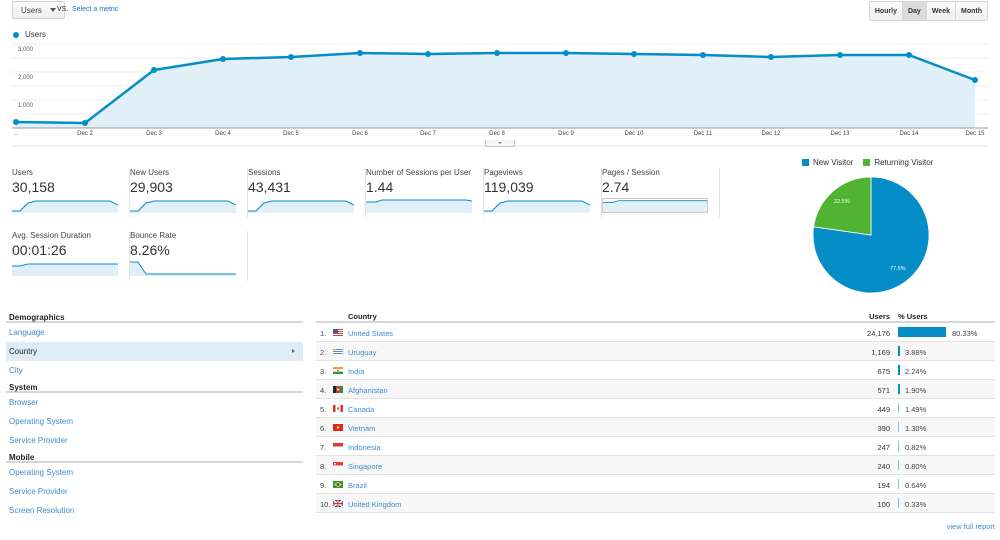  Describe the element at coordinates (425, 193) in the screenshot. I see `metric-tile-sessions-per-user: Number of Sessions per User 1.44` at that location.